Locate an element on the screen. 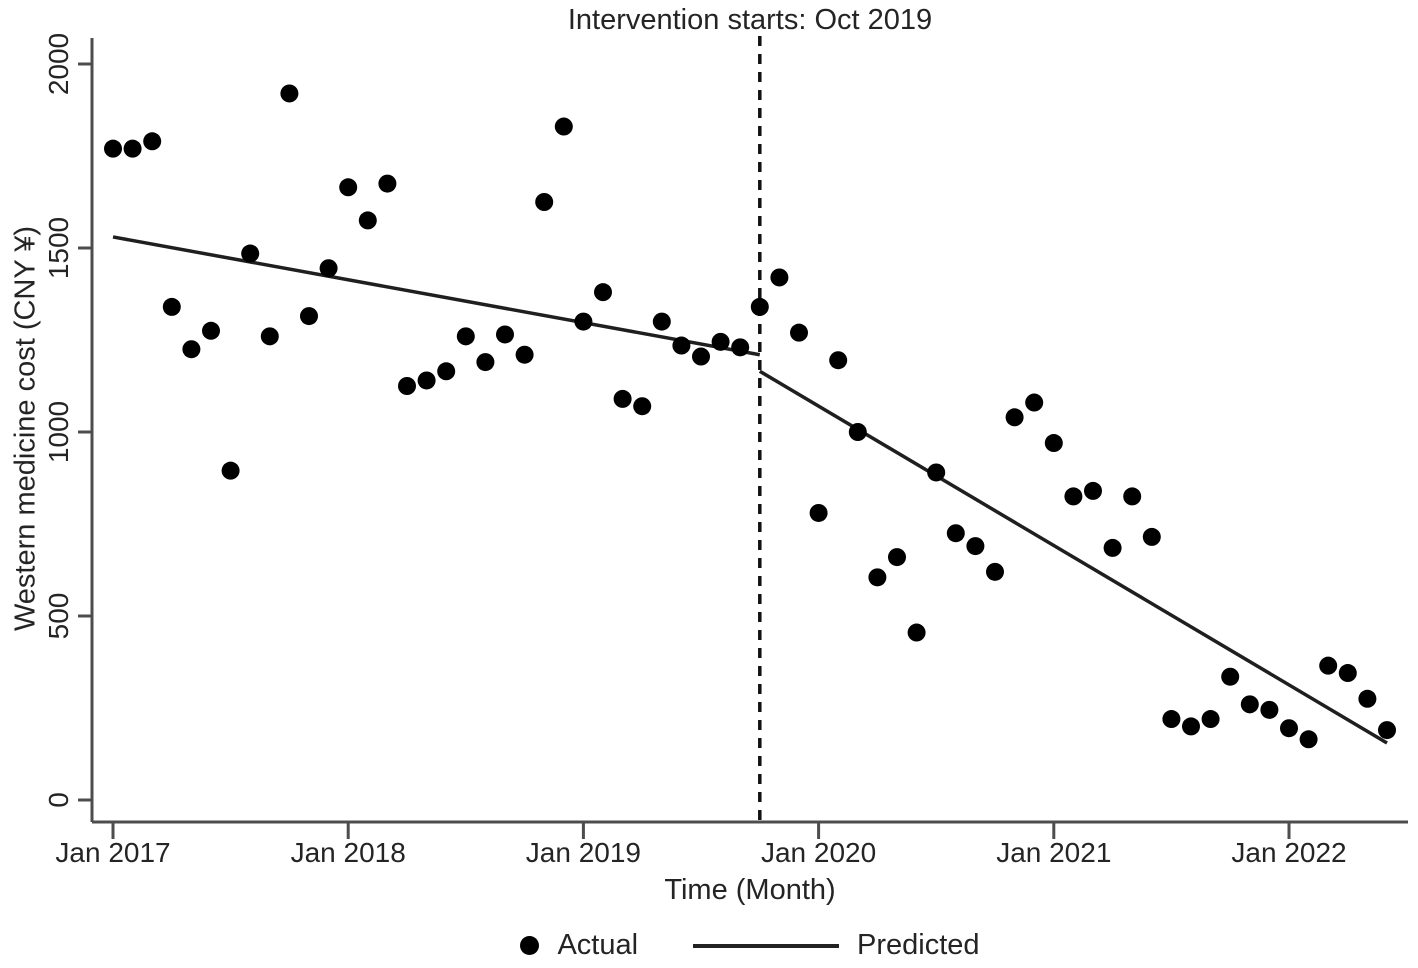  chart-title: Intervention starts: Oct 2019 is located at coordinates (750, 20).